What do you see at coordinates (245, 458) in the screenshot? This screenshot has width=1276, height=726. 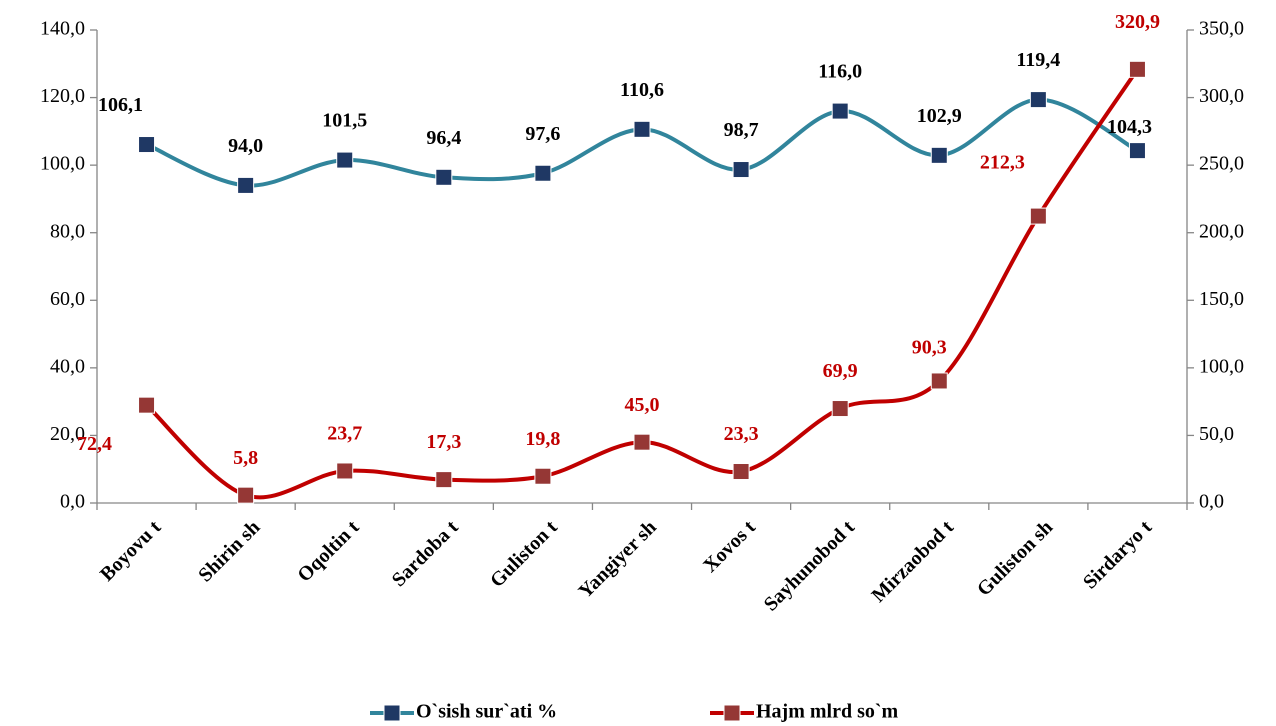 I see `data-label: 5,8` at bounding box center [245, 458].